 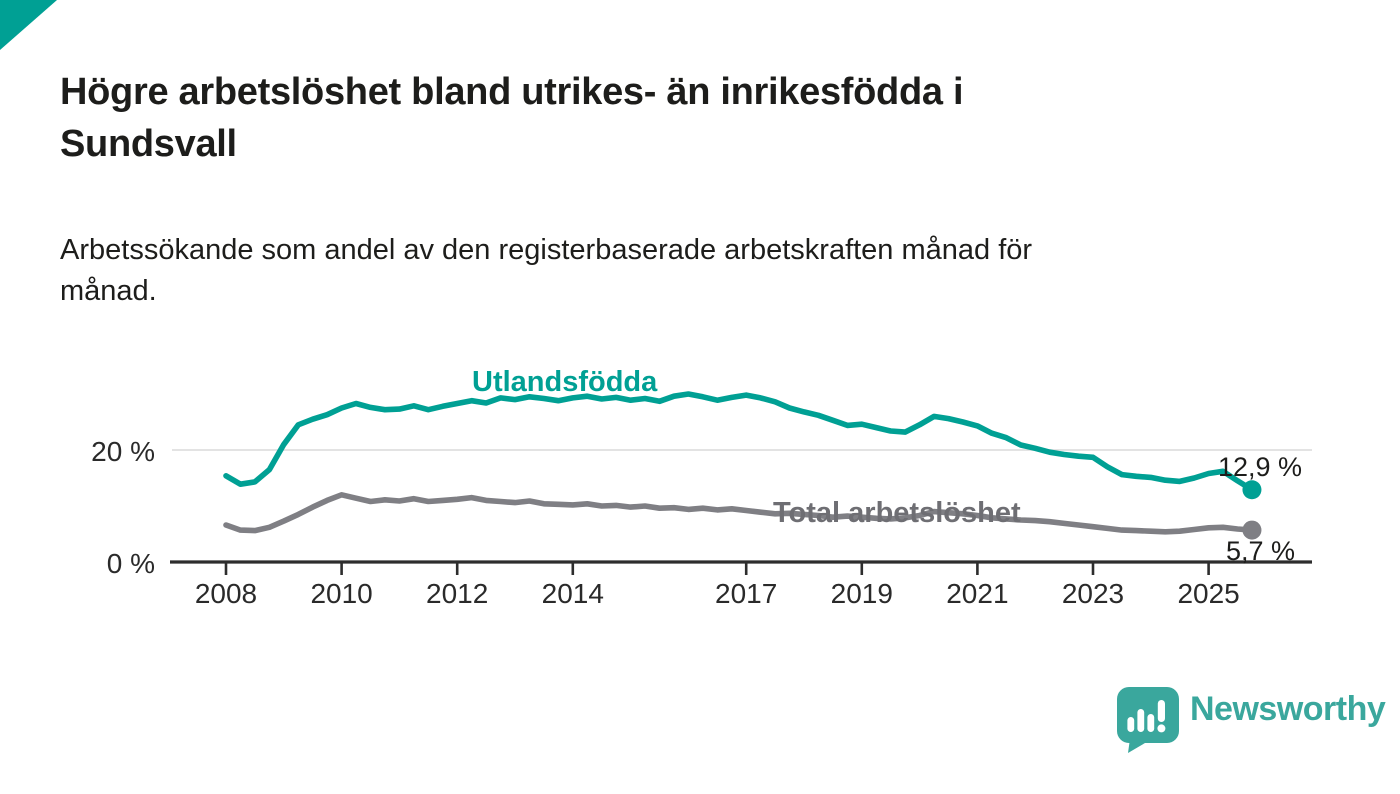 What do you see at coordinates (148, 144) in the screenshot?
I see `page-title-line2: Sundsvall` at bounding box center [148, 144].